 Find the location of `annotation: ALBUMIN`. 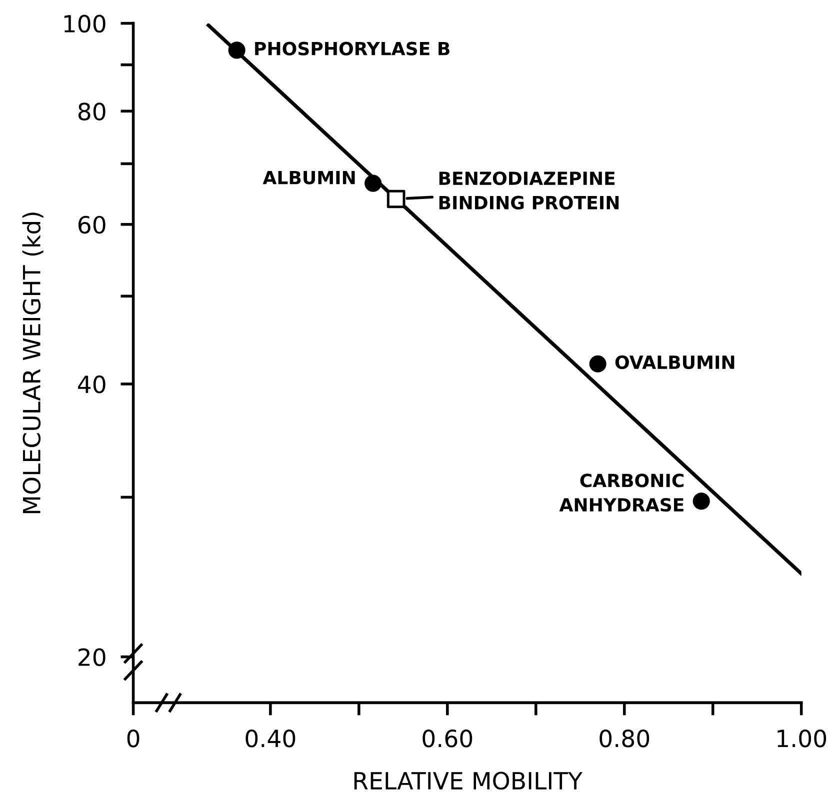

annotation: ALBUMIN is located at coordinates (308, 177).